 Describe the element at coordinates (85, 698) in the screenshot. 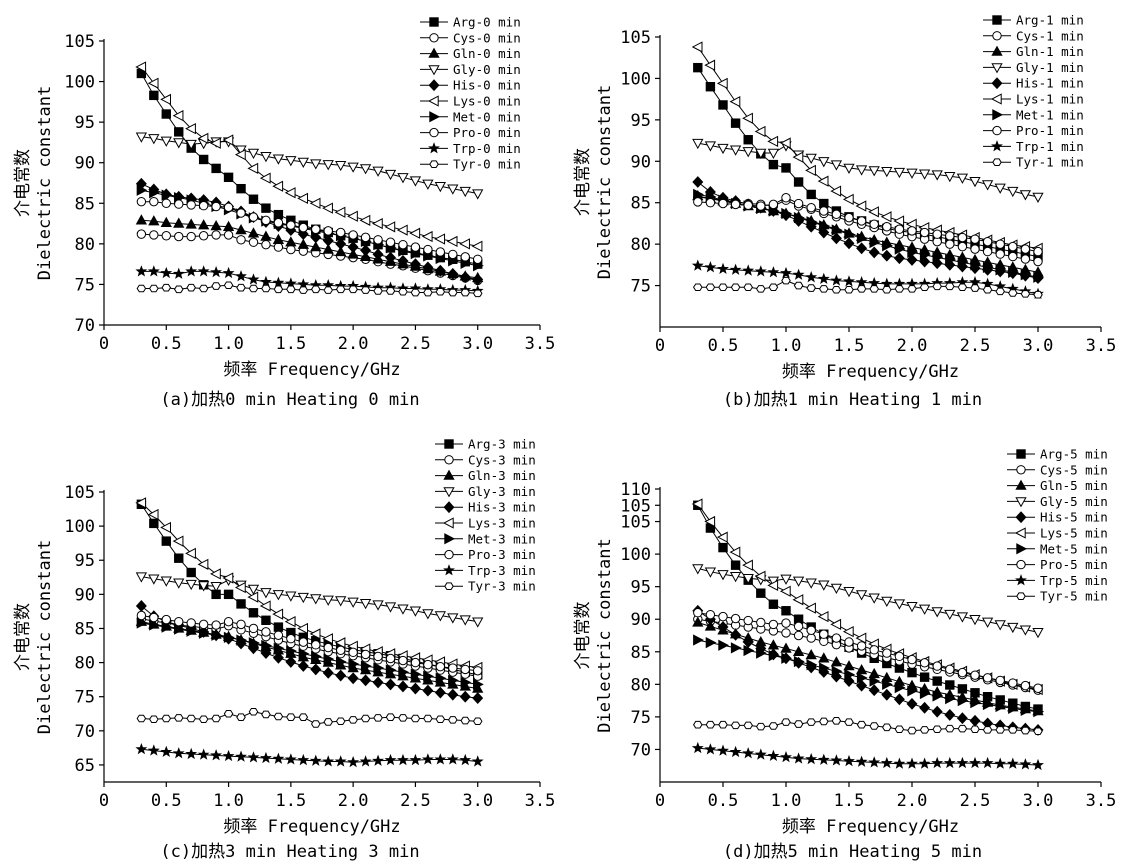

I see `y-tick-label: 75` at that location.